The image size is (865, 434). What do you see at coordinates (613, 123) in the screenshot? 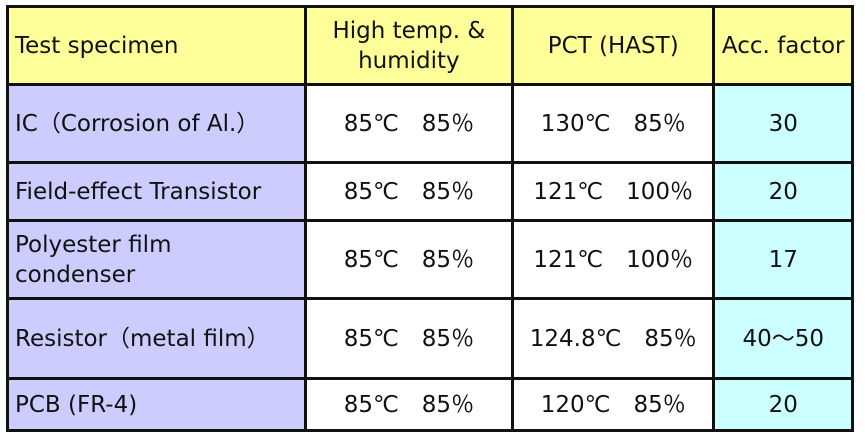
I see `pct-cell: 130℃ 85％` at bounding box center [613, 123].